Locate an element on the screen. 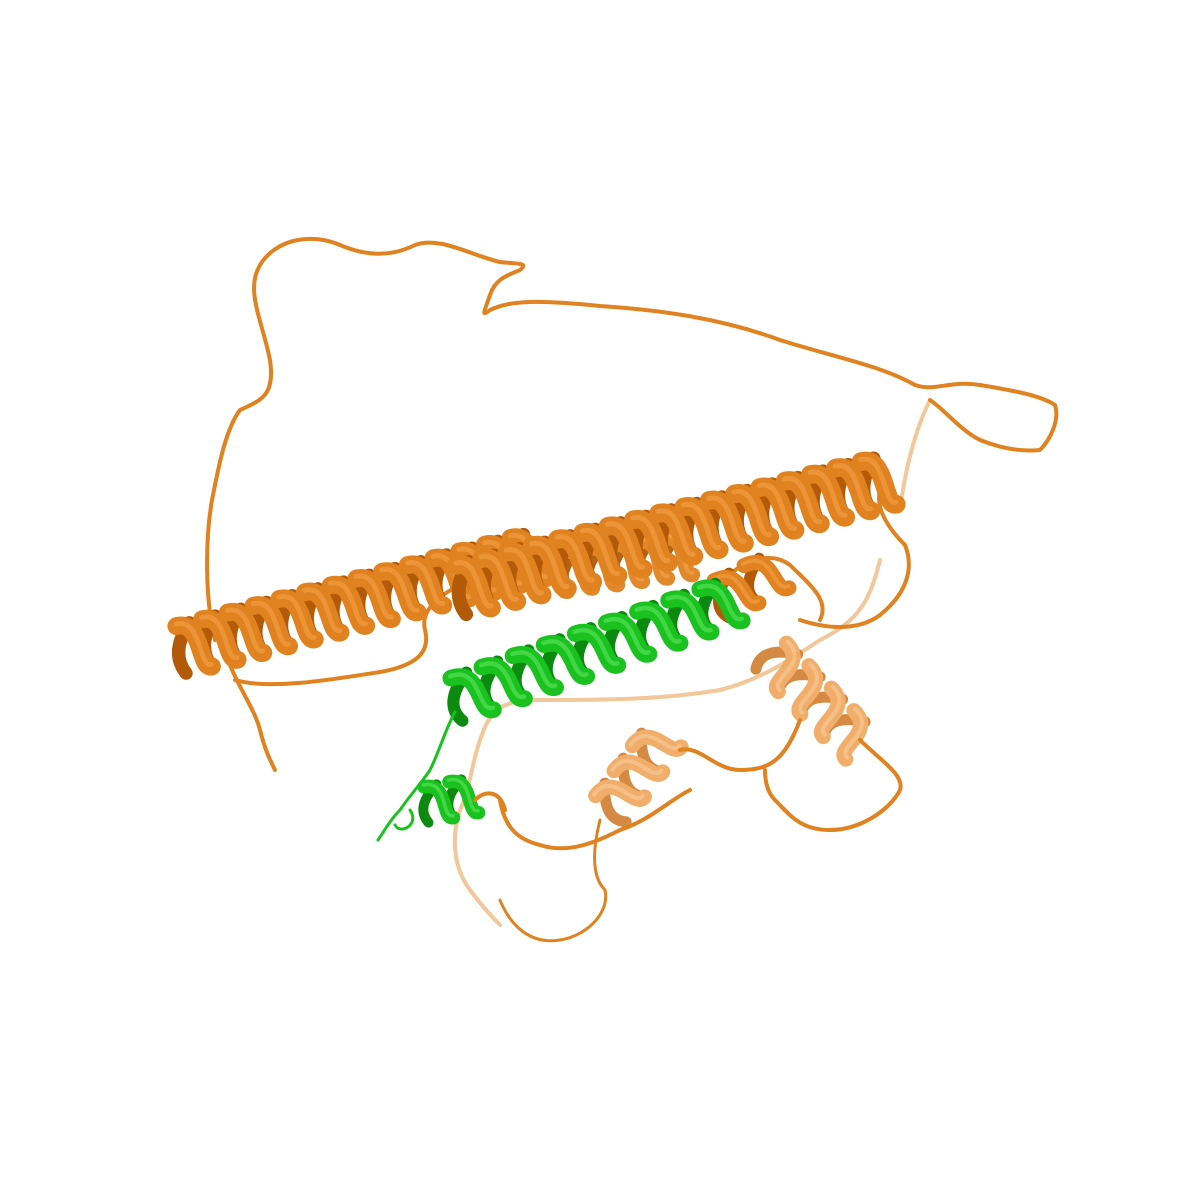 The height and width of the screenshot is (1200, 1200). long-helix-upper is located at coordinates (676, 536).